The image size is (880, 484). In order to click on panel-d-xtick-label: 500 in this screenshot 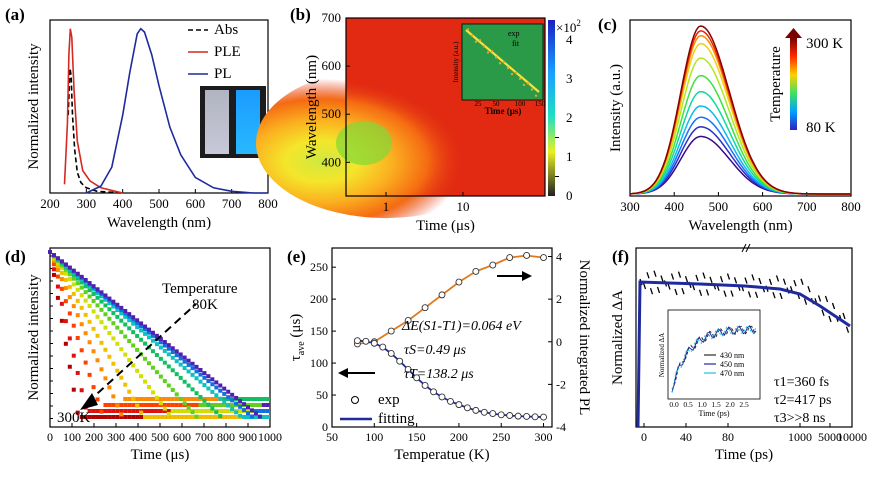, I will do `click(160, 437)`.